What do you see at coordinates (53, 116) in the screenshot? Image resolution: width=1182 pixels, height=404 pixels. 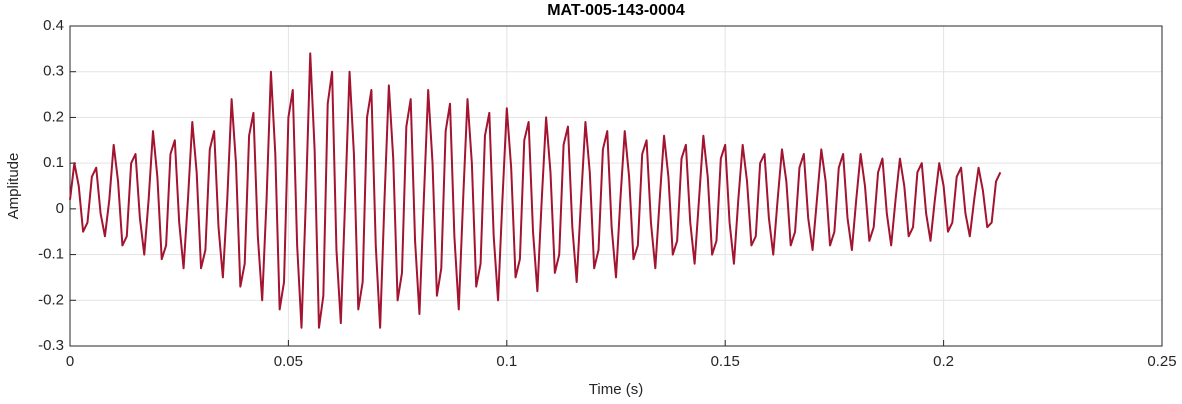 I see `y-tick-label: 0.2` at bounding box center [53, 116].